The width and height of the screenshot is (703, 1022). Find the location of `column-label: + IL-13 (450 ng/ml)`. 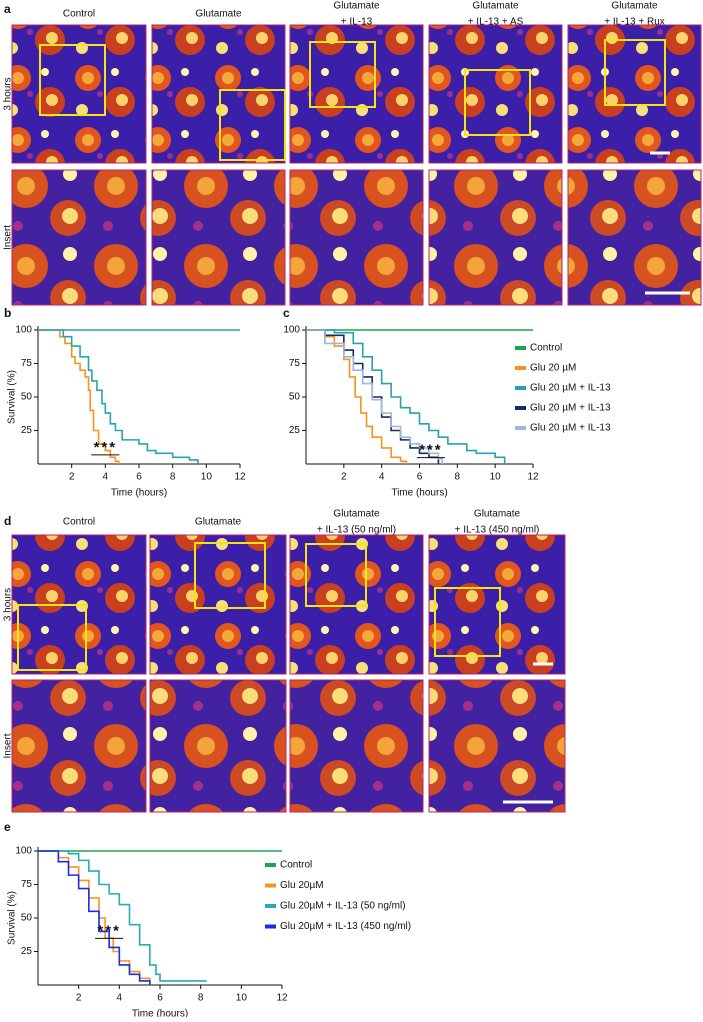

column-label: + IL-13 (450 ng/ml) is located at coordinates (497, 530).